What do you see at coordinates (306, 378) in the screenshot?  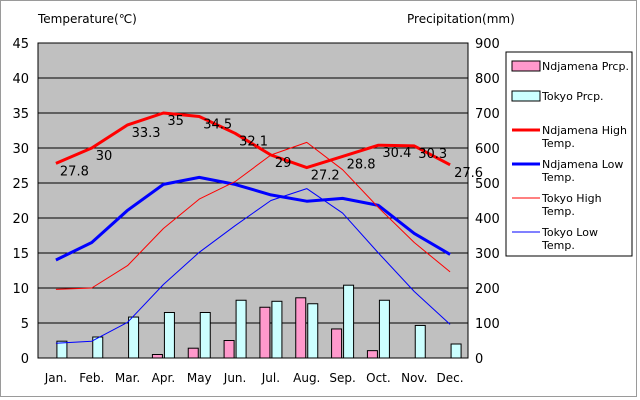 I see `x-tick-label: Aug.` at bounding box center [306, 378].